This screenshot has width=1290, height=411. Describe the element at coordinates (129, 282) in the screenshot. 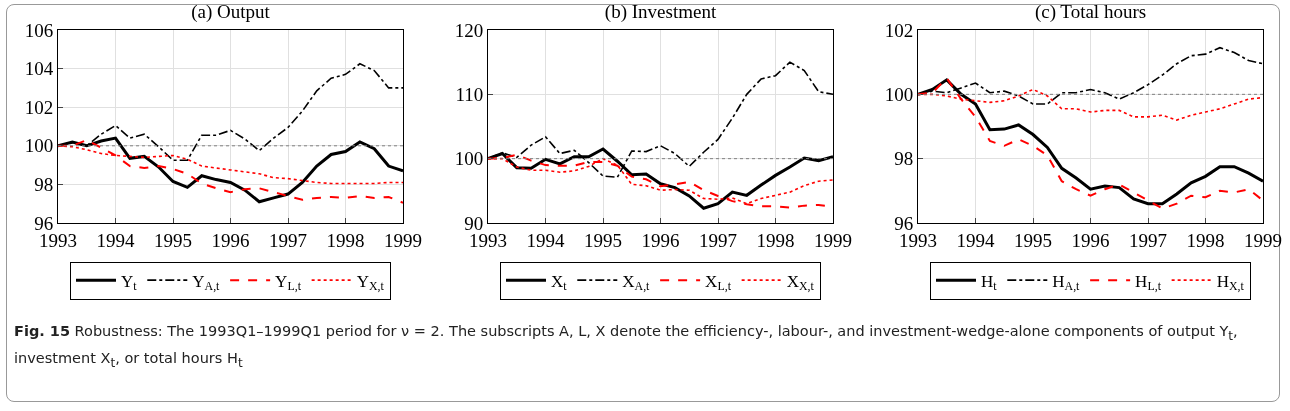

I see `legend-label: Y$_{t}$` at that location.